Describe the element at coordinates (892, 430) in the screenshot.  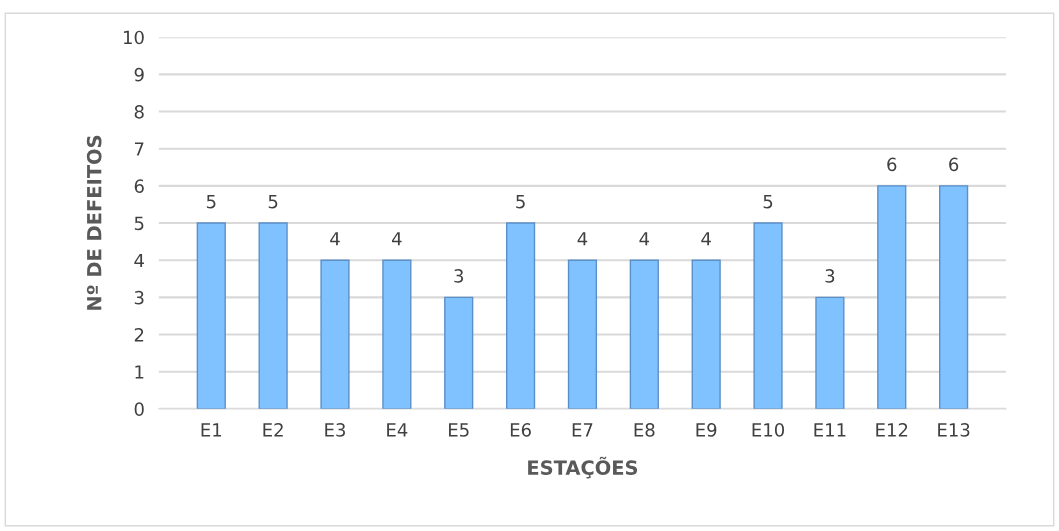
I see `x-tick-label: E12` at that location.